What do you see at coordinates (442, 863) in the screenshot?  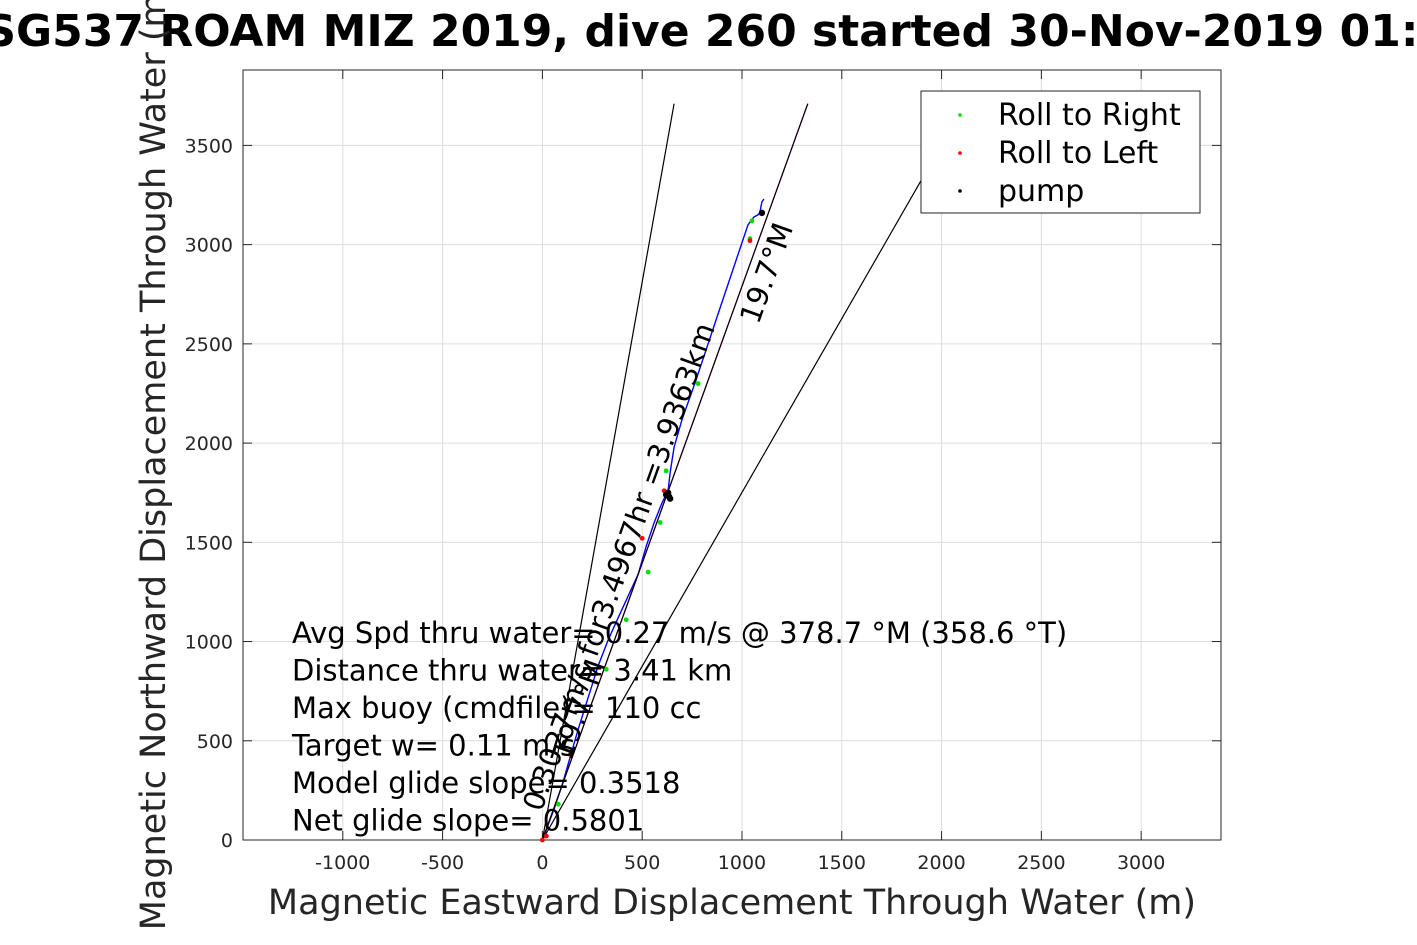 I see `x-tick-label: -500` at bounding box center [442, 863].